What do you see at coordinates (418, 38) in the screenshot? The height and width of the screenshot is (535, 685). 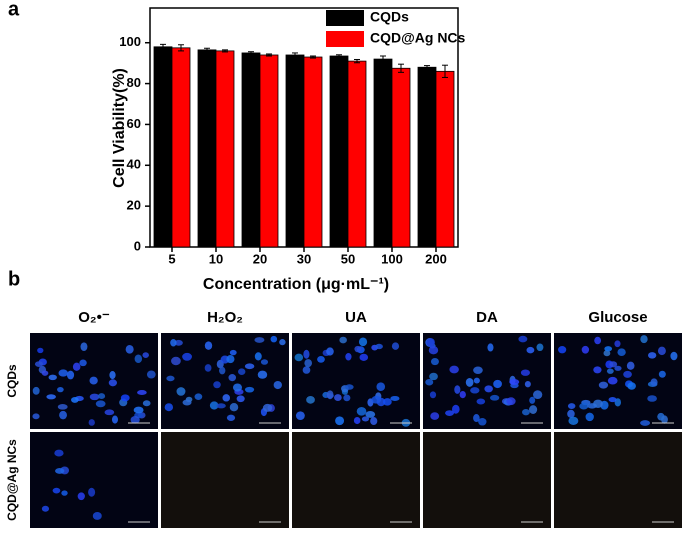 I see `legend-label: CQD@Ag NCs` at bounding box center [418, 38].